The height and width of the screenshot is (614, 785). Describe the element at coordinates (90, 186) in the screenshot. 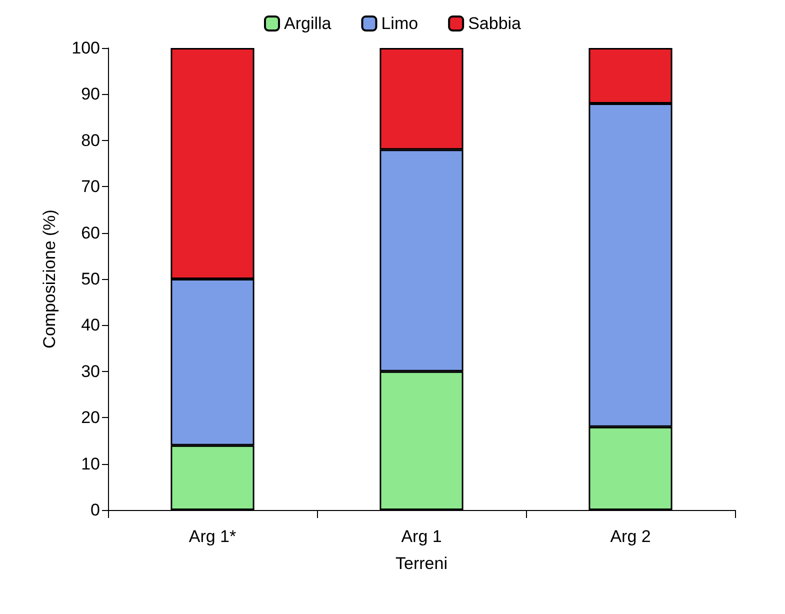

I see `y-tick-label: 70` at that location.